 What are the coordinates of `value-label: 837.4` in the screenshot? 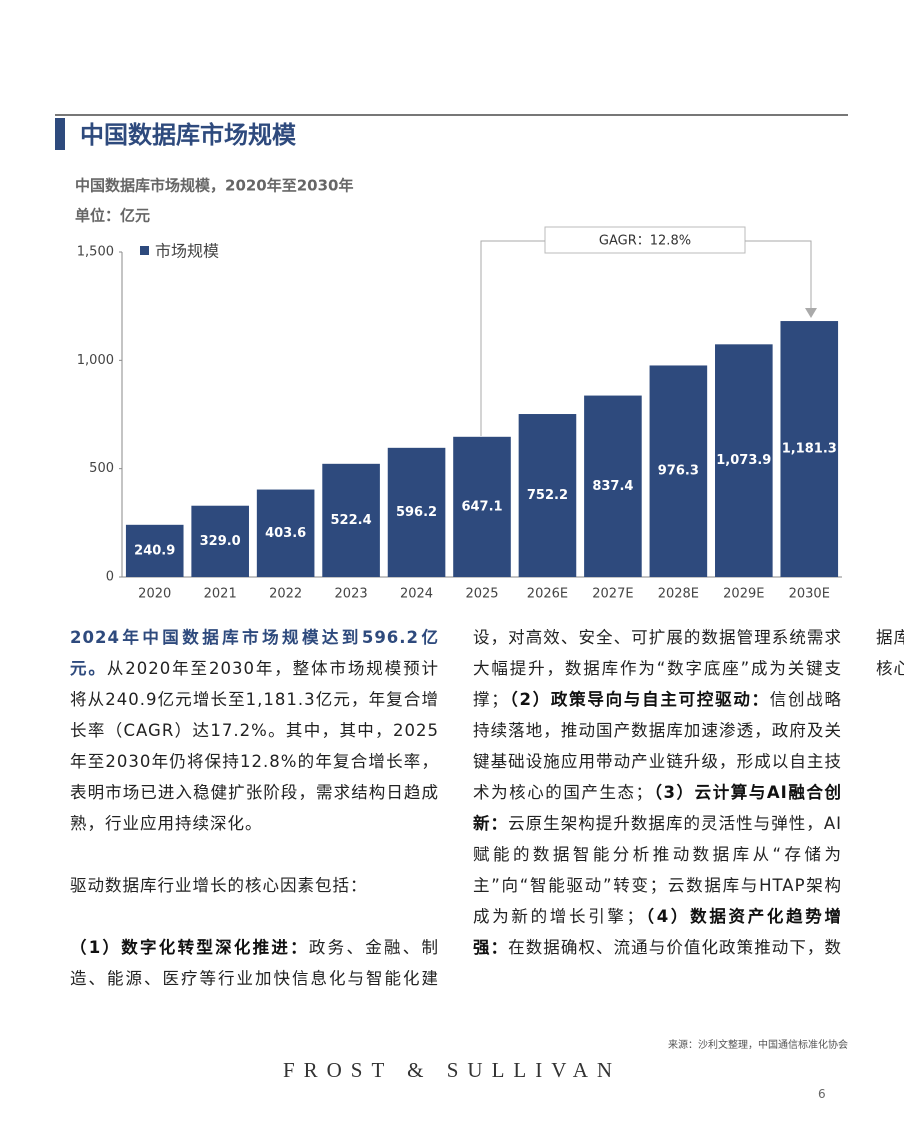 It's located at (612, 486).